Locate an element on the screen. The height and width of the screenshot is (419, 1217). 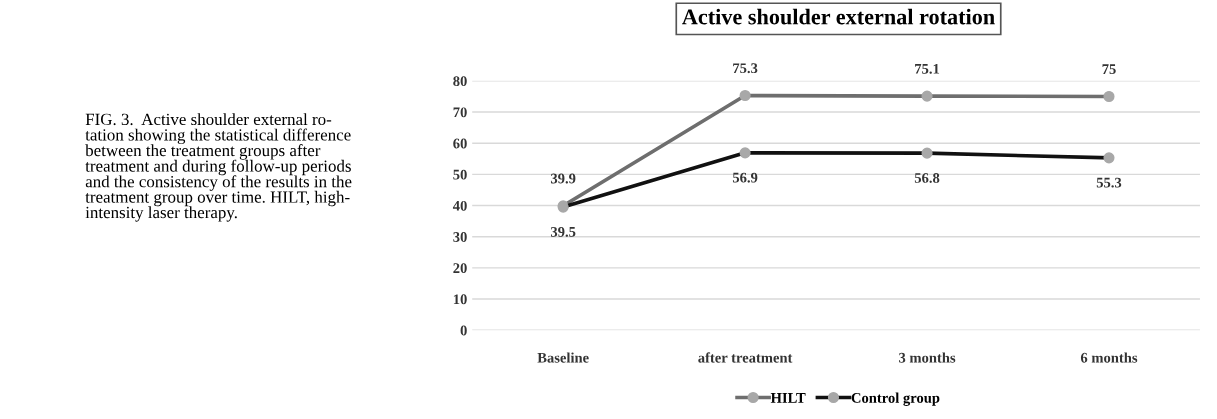
y-tick-label: 10 is located at coordinates (460, 299).